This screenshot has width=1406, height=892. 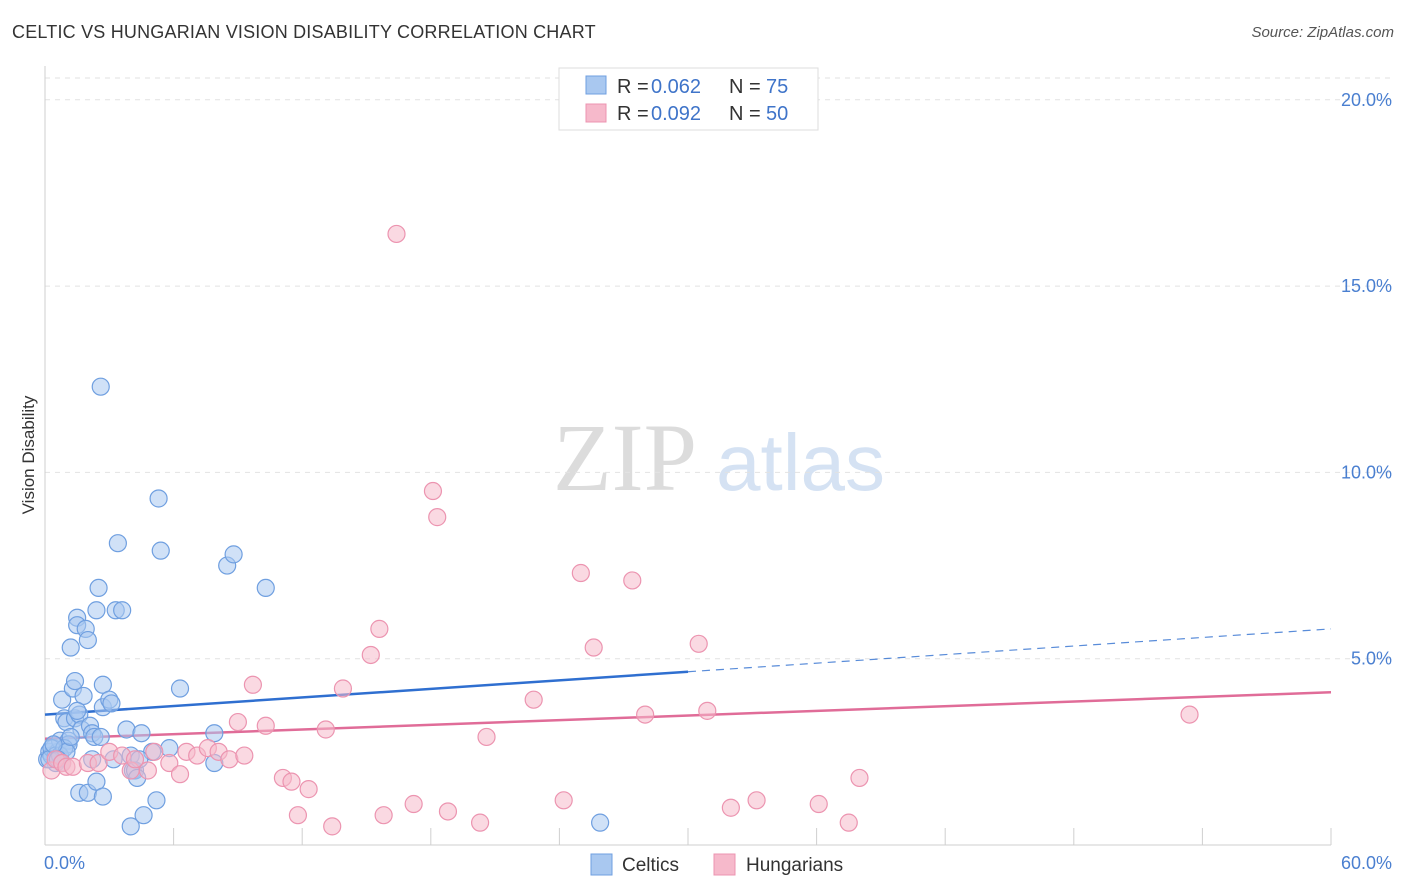 I want to click on legend-r-label-hungarians: R =, so click(x=633, y=114).